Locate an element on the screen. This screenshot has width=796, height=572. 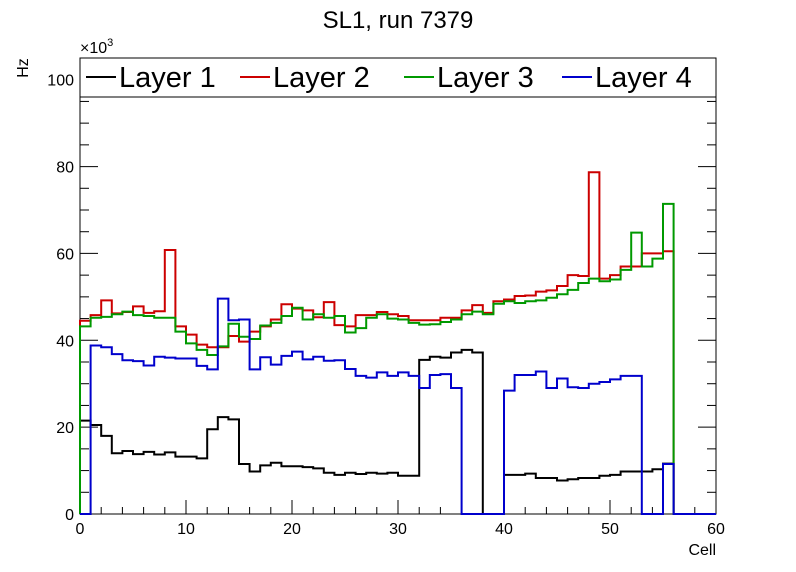
legend-label: Layer 4 is located at coordinates (643, 78).